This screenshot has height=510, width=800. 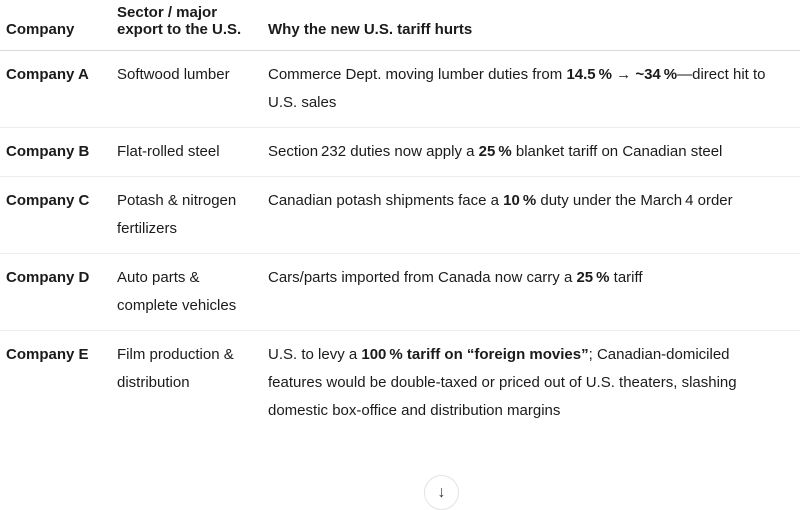 What do you see at coordinates (192, 25) in the screenshot?
I see `column-header-sector: Sector / major export to the U.S.` at bounding box center [192, 25].